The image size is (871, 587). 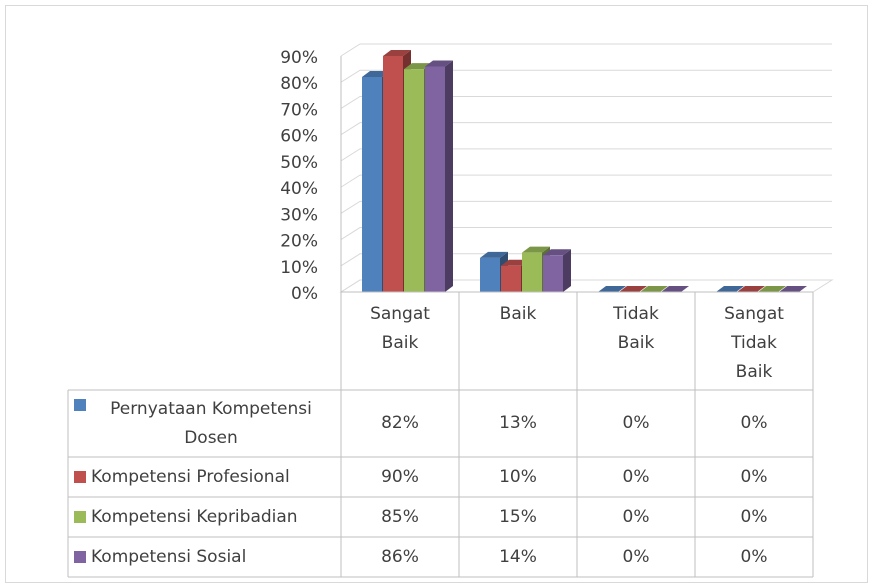 What do you see at coordinates (400, 423) in the screenshot?
I see `table-value: 82%` at bounding box center [400, 423].